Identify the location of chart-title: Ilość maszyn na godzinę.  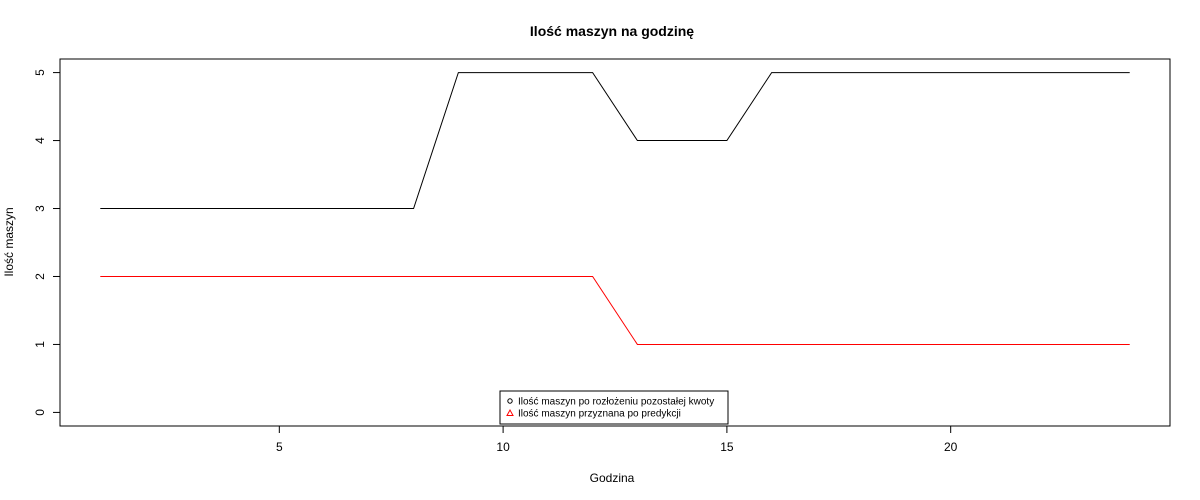
(612, 31).